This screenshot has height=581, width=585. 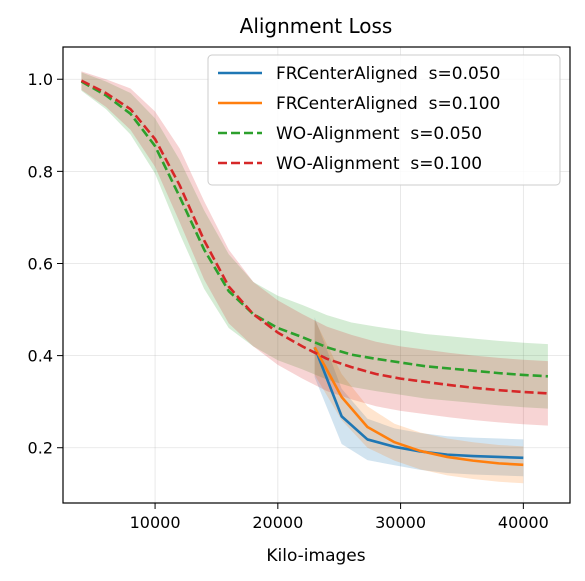 What do you see at coordinates (40, 356) in the screenshot?
I see `y-tick-label: 0.4` at bounding box center [40, 356].